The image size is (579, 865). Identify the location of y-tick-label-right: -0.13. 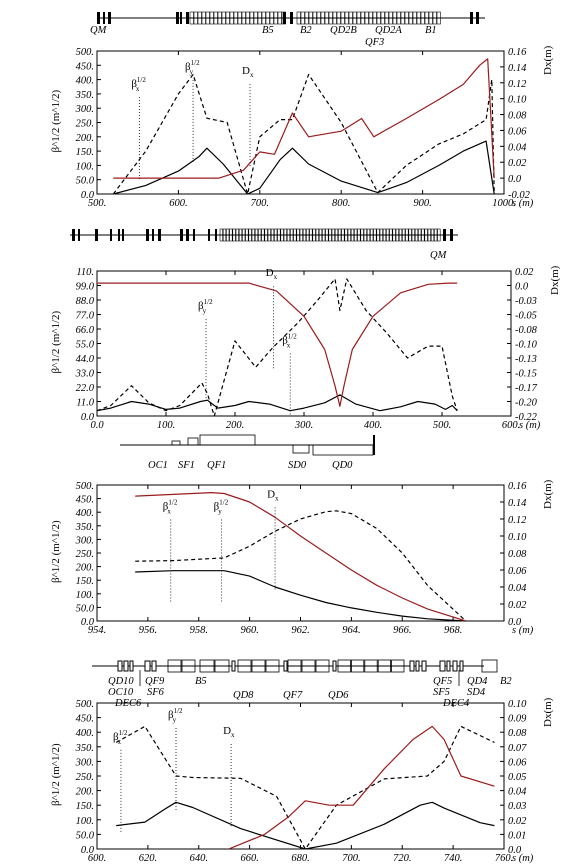
(526, 359).